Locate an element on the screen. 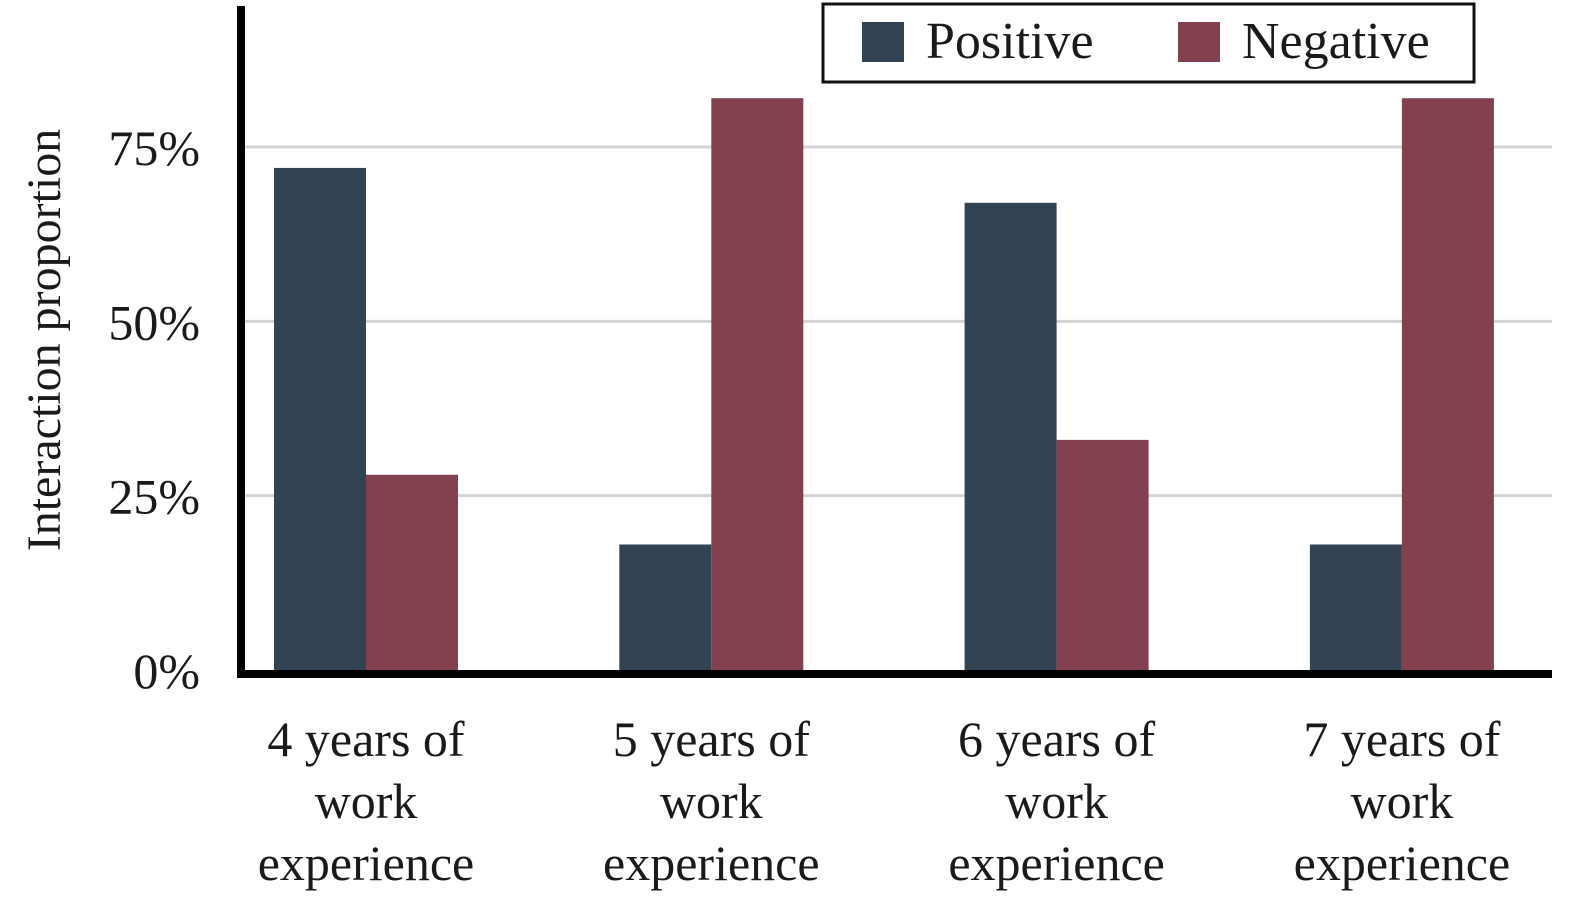 The image size is (1575, 902). x-category-label-1: 4 years of work experience is located at coordinates (366, 801).